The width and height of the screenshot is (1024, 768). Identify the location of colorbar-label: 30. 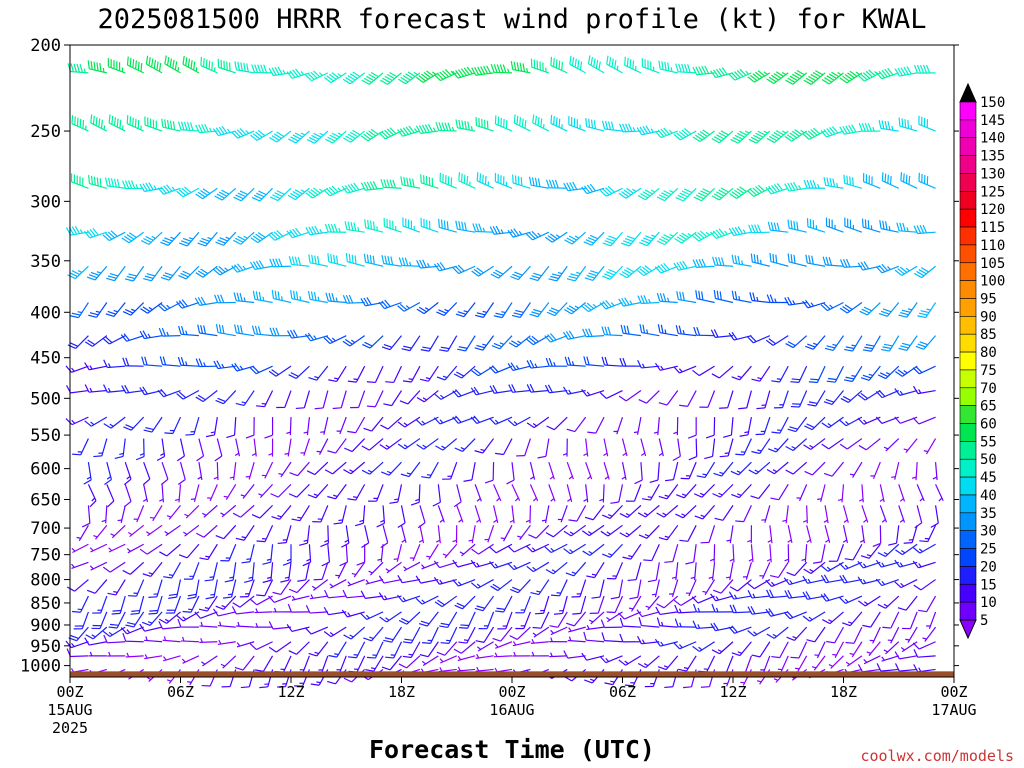
(988, 532).